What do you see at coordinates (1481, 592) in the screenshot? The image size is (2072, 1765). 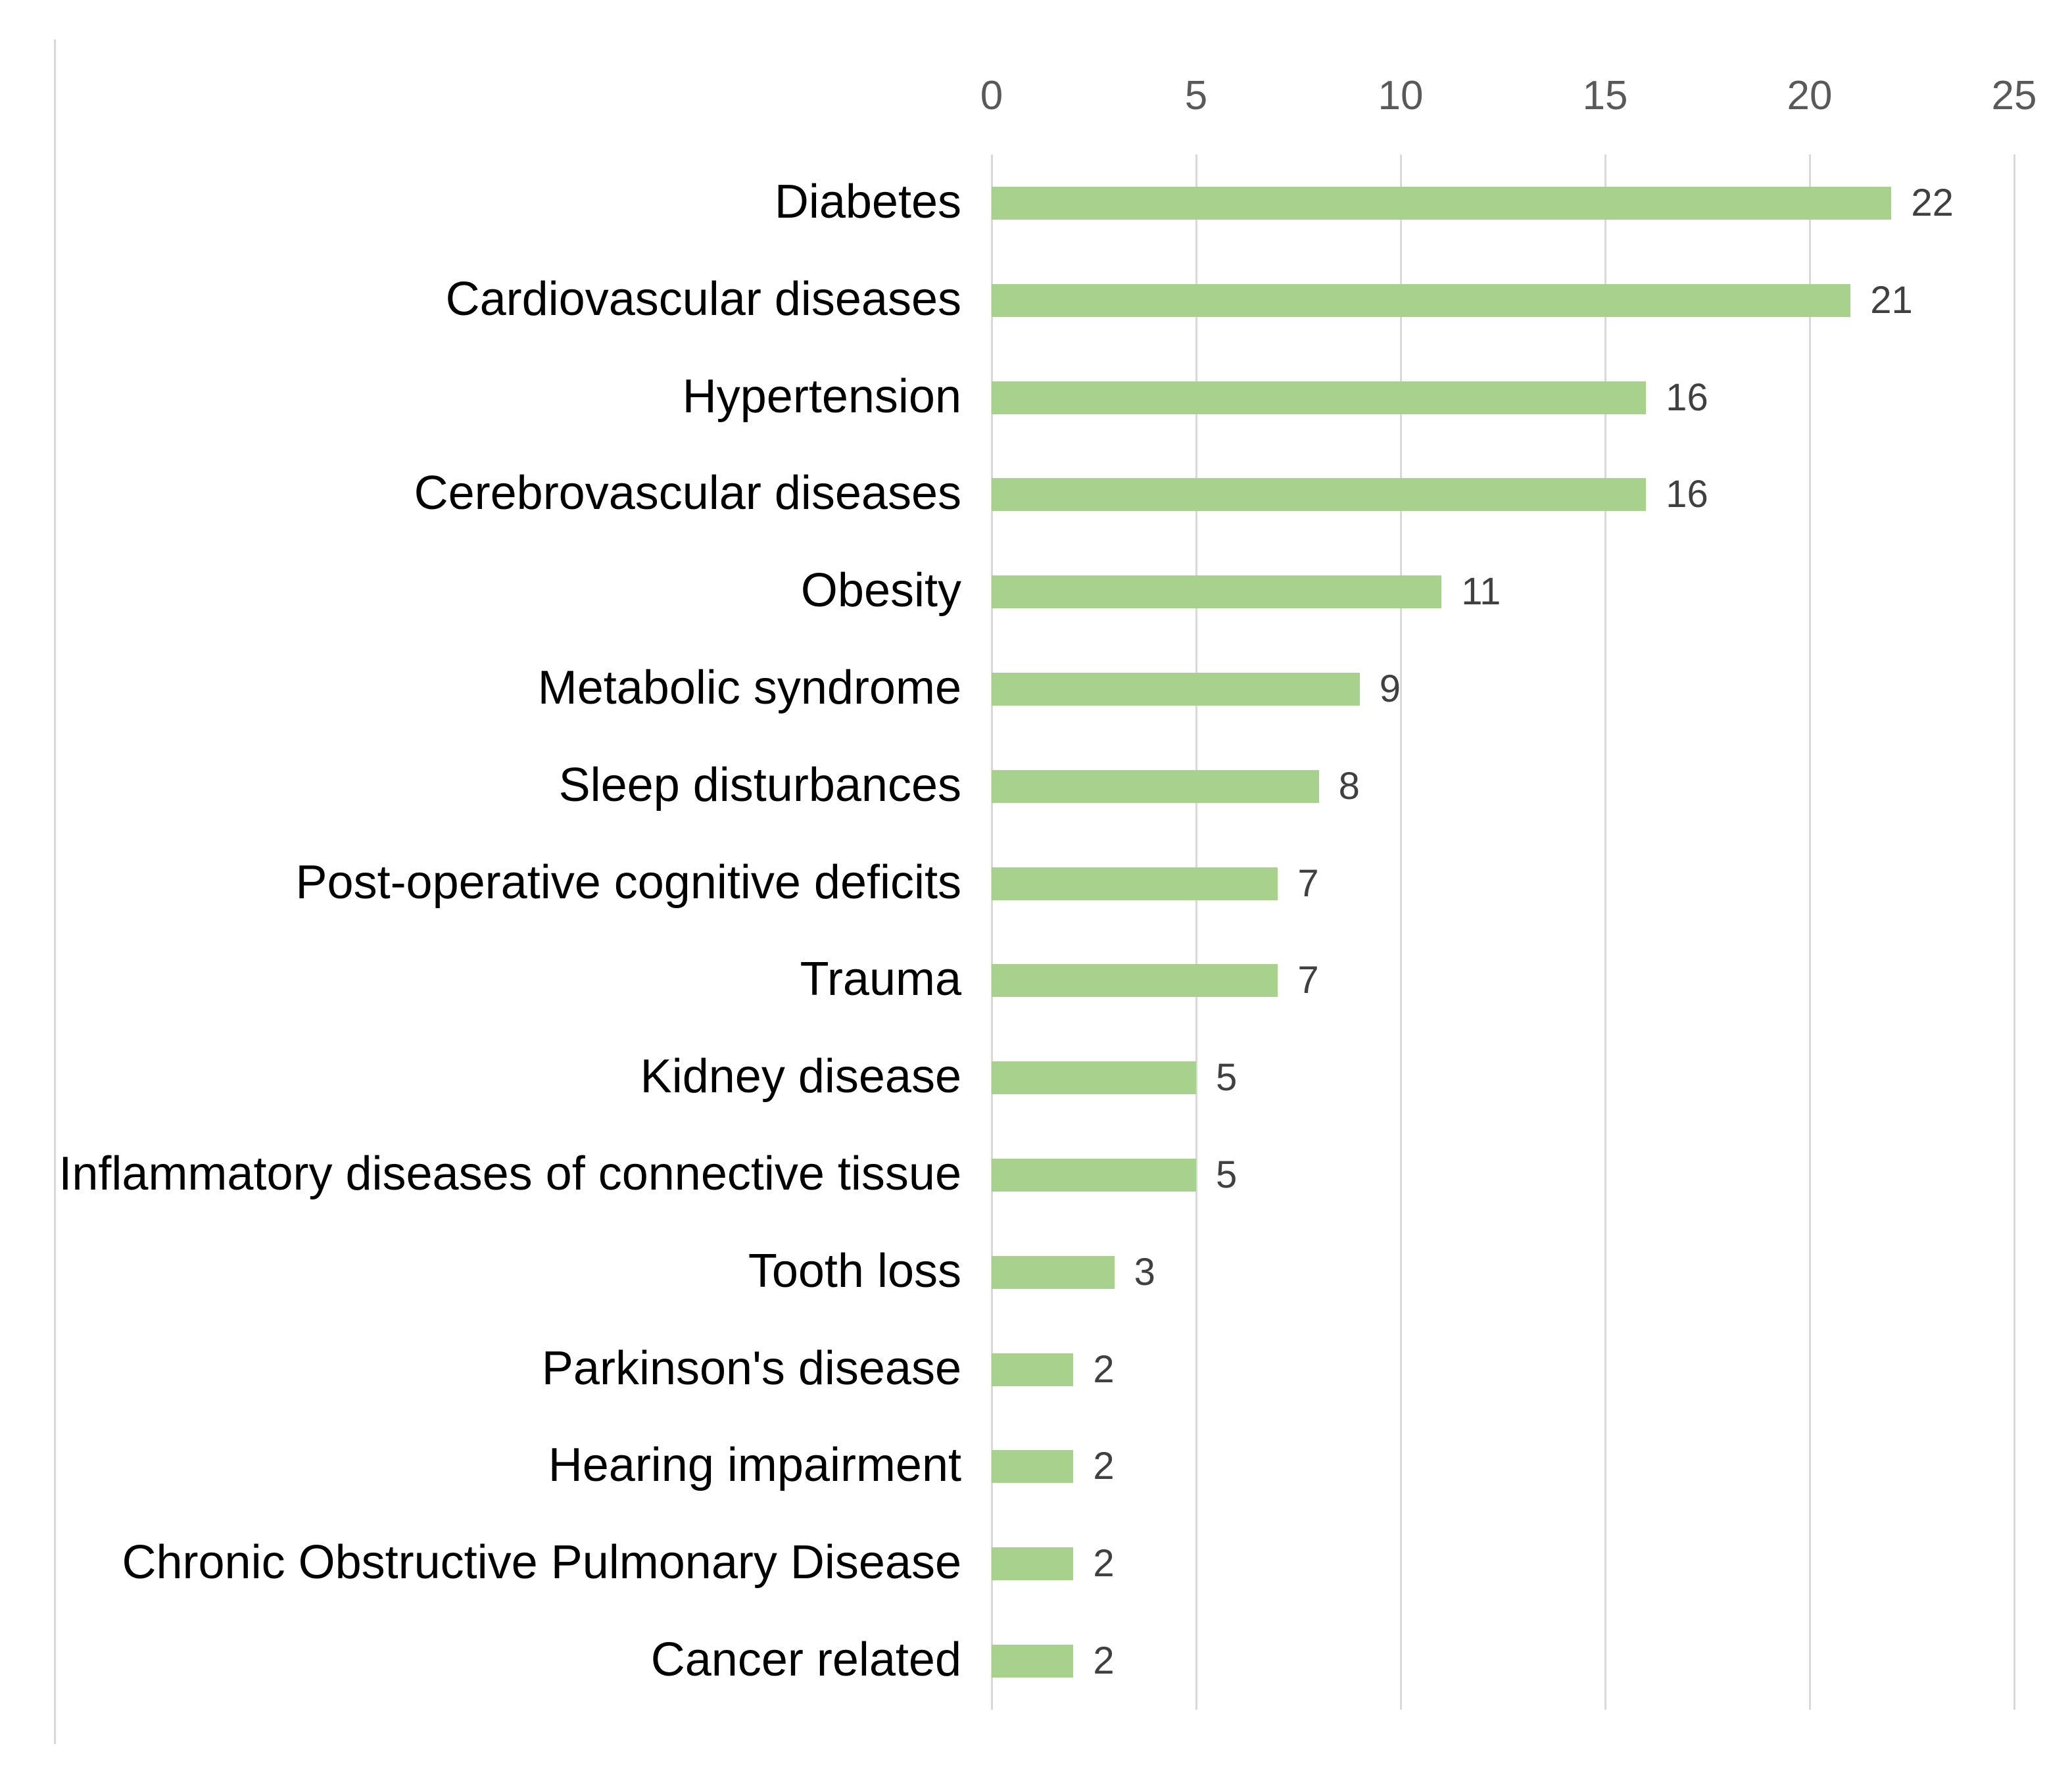 I see `value-label: 11` at bounding box center [1481, 592].